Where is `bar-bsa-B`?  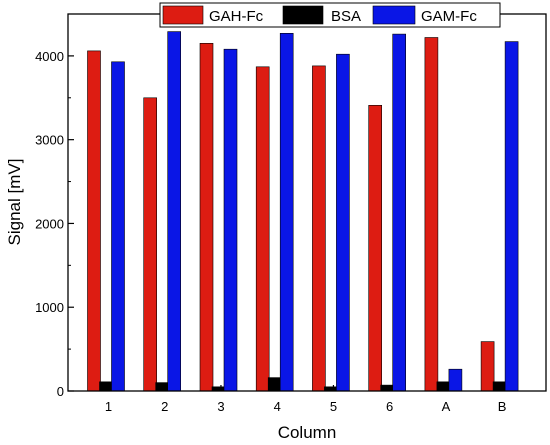
bar-bsa-B is located at coordinates (499, 386).